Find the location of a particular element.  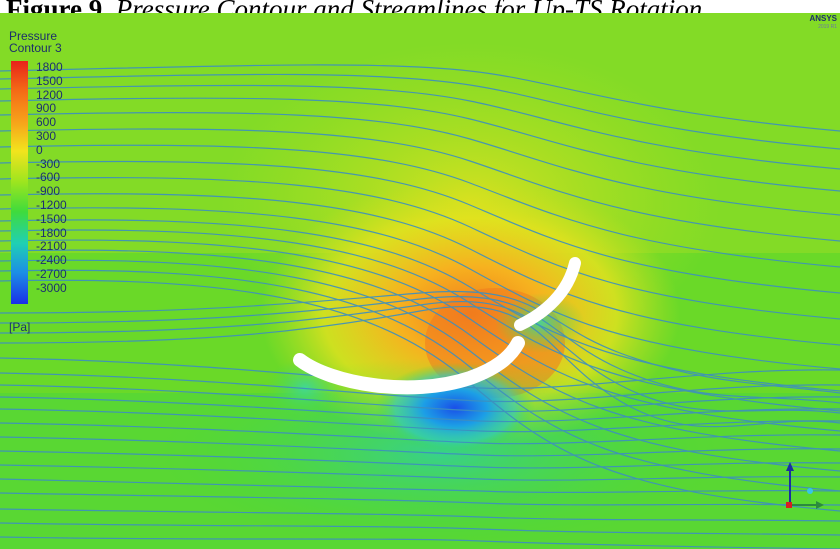

legend-tick: -2100 is located at coordinates (51, 246).